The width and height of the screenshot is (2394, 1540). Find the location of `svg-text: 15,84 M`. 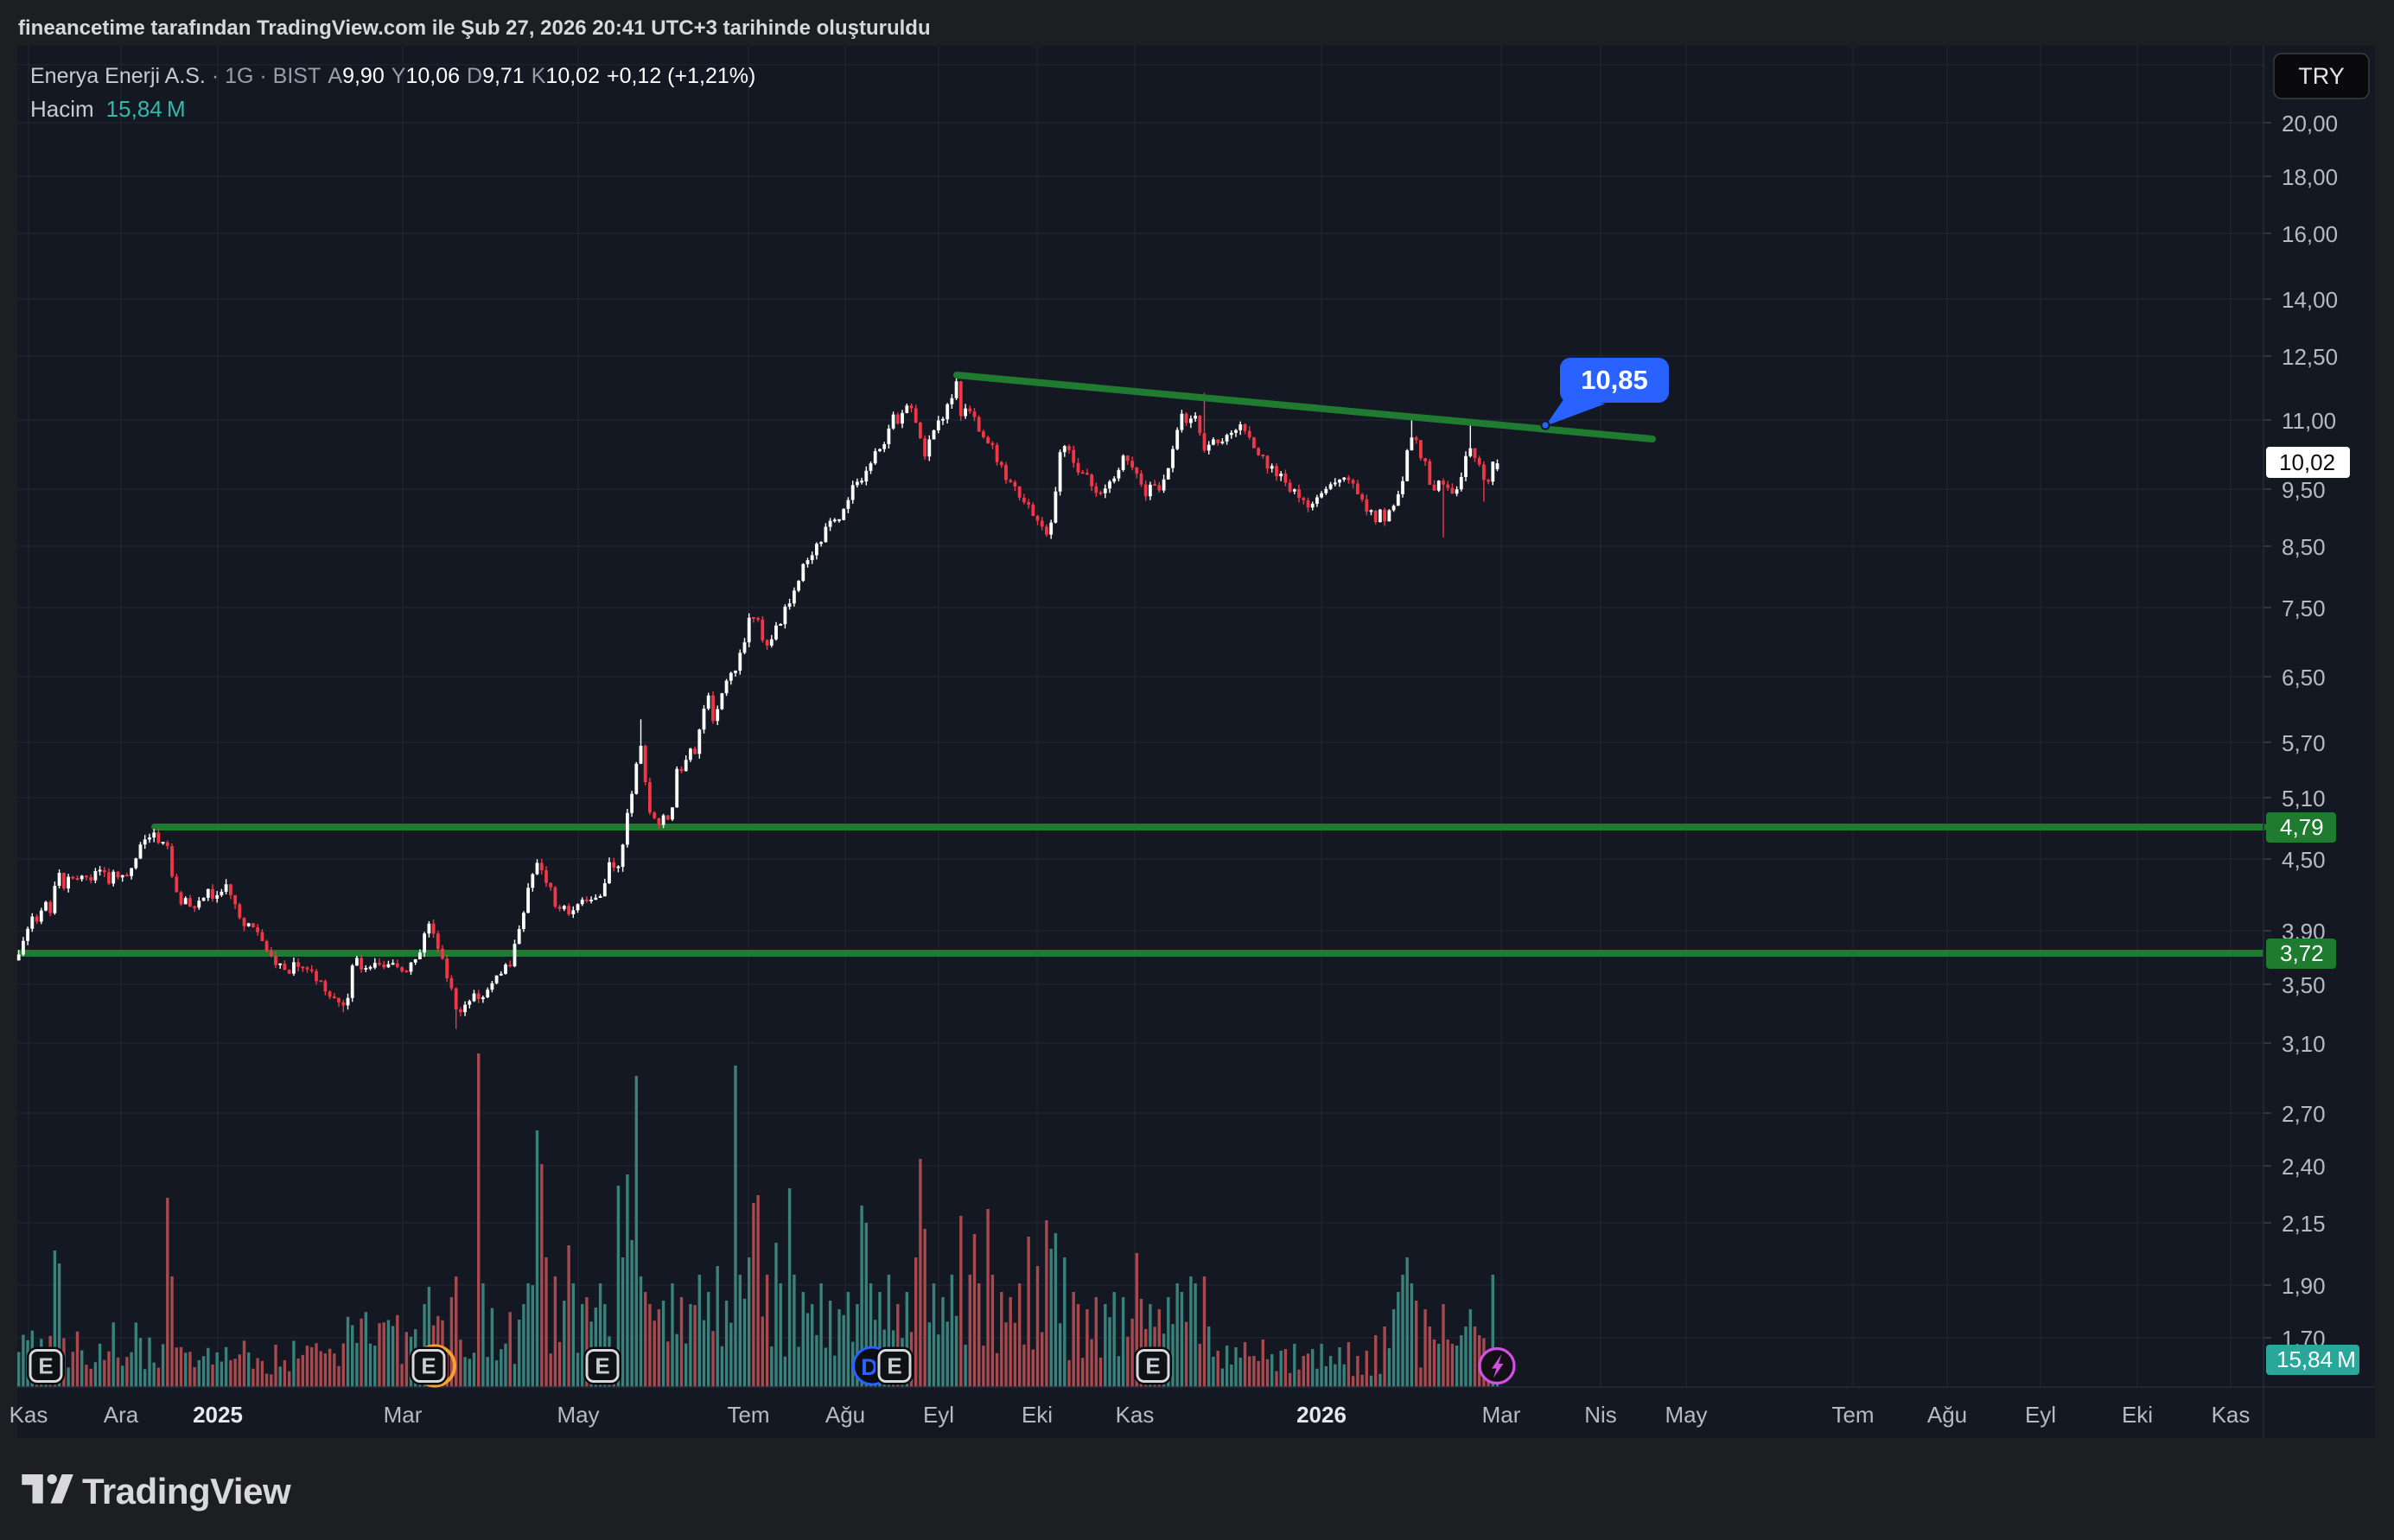

svg-text: 15,84 M is located at coordinates (2316, 1359).